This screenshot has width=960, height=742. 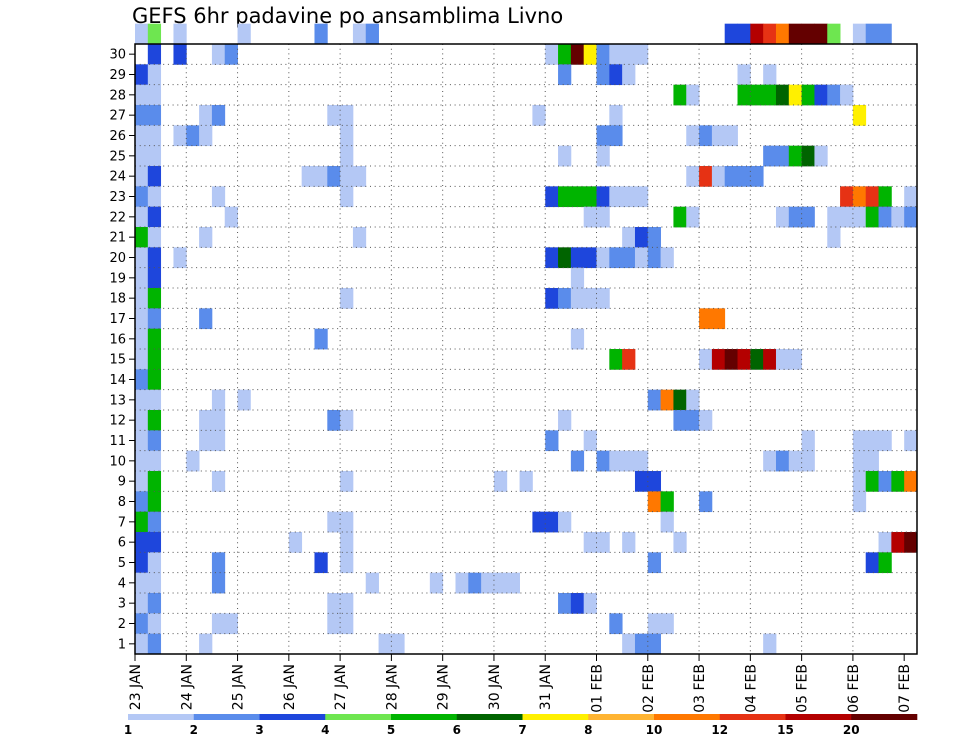 What do you see at coordinates (122, 482) in the screenshot?
I see `y-tick-label: 9` at bounding box center [122, 482].